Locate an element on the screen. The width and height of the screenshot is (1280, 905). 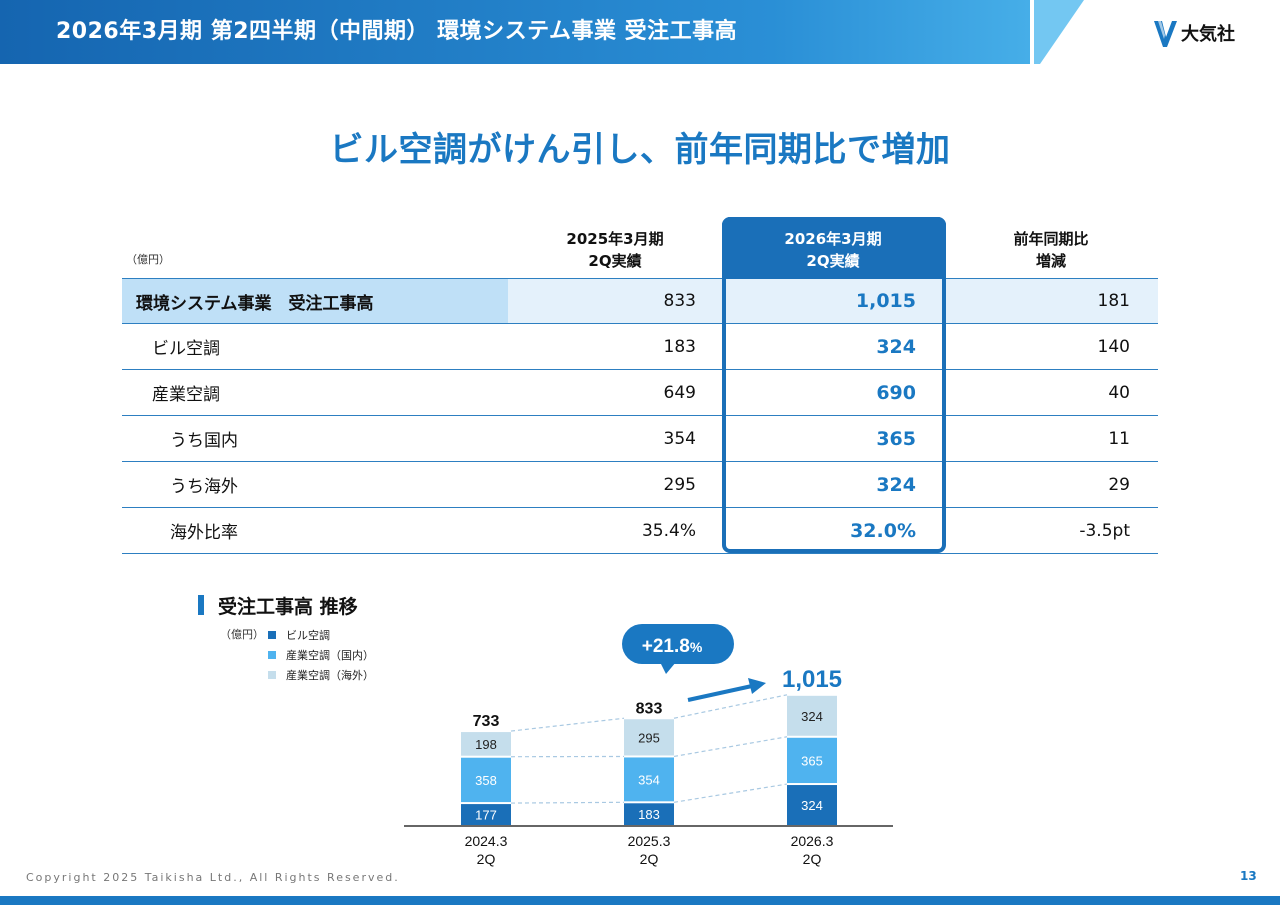
row-diff-value: 140 is located at coordinates (1113, 346).